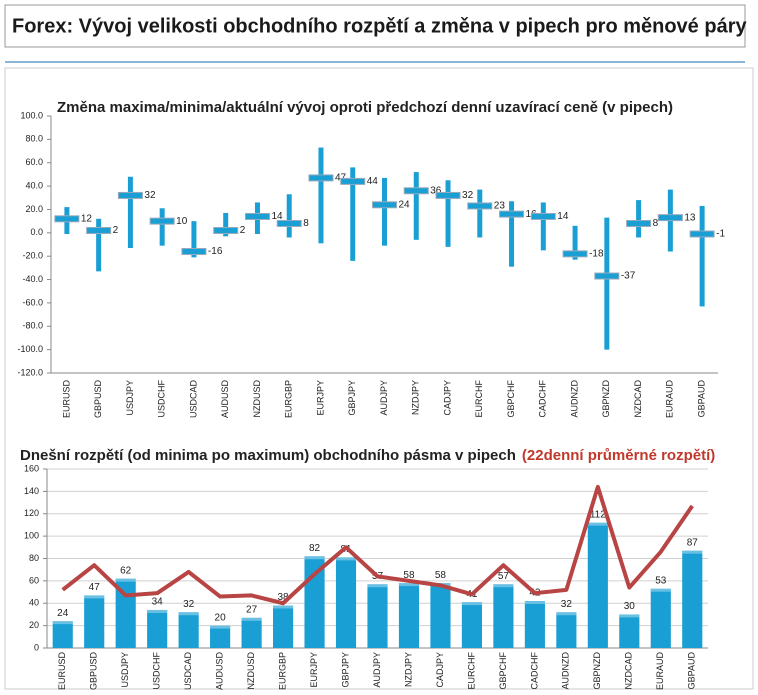 Image resolution: width=758 pixels, height=695 pixels. I want to click on y-tick-label: -60.0, so click(32, 302).